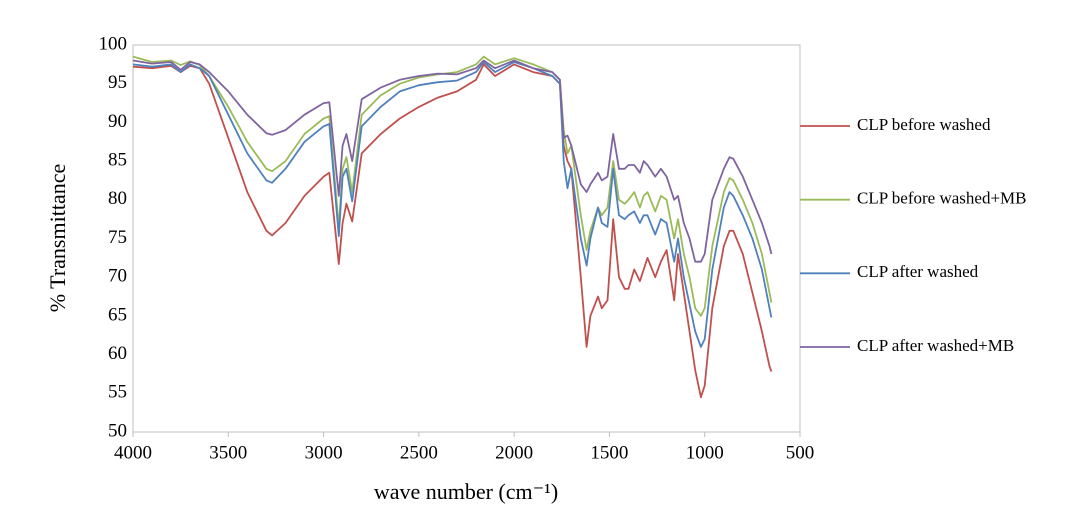 This screenshot has width=1087, height=531. Describe the element at coordinates (324, 452) in the screenshot. I see `x-tick-label: 3000` at that location.